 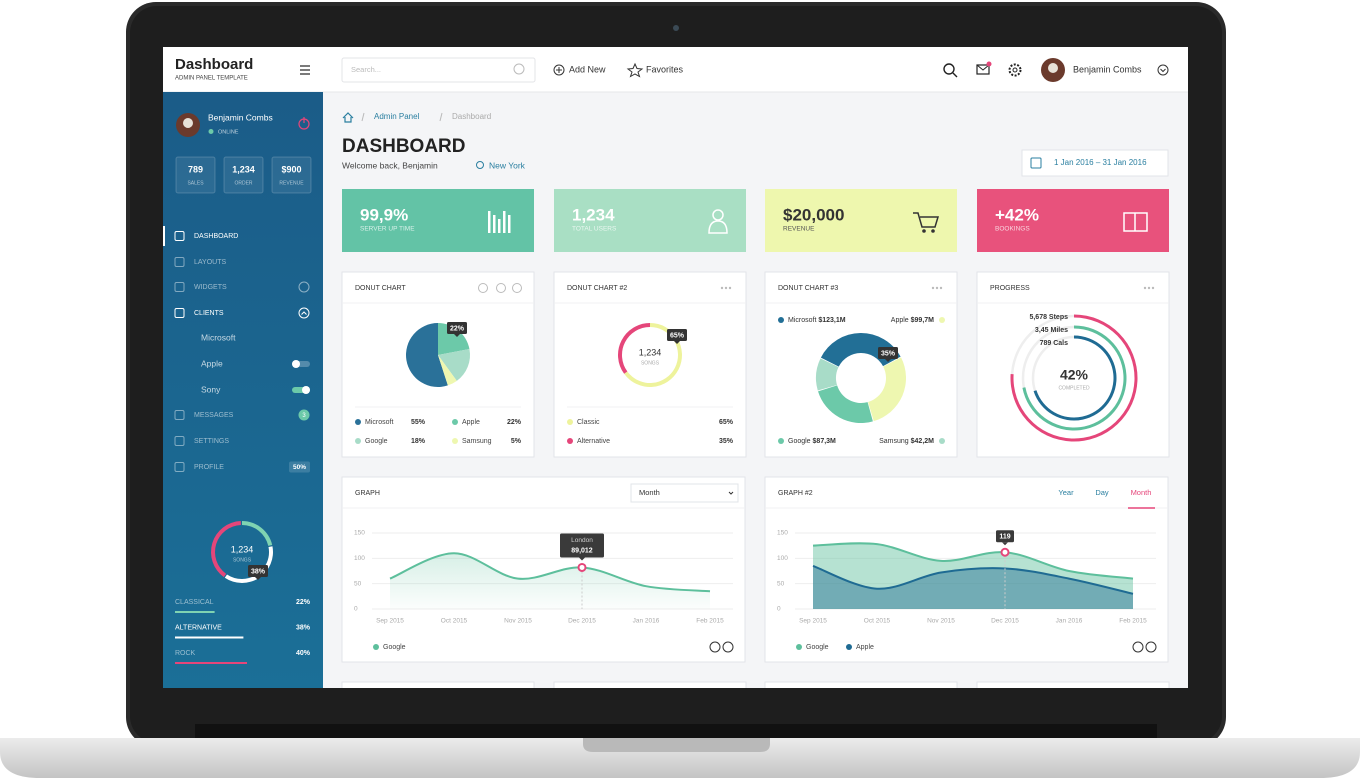 I want to click on welcome-text: Welcome back, Benjamin, so click(x=390, y=165).